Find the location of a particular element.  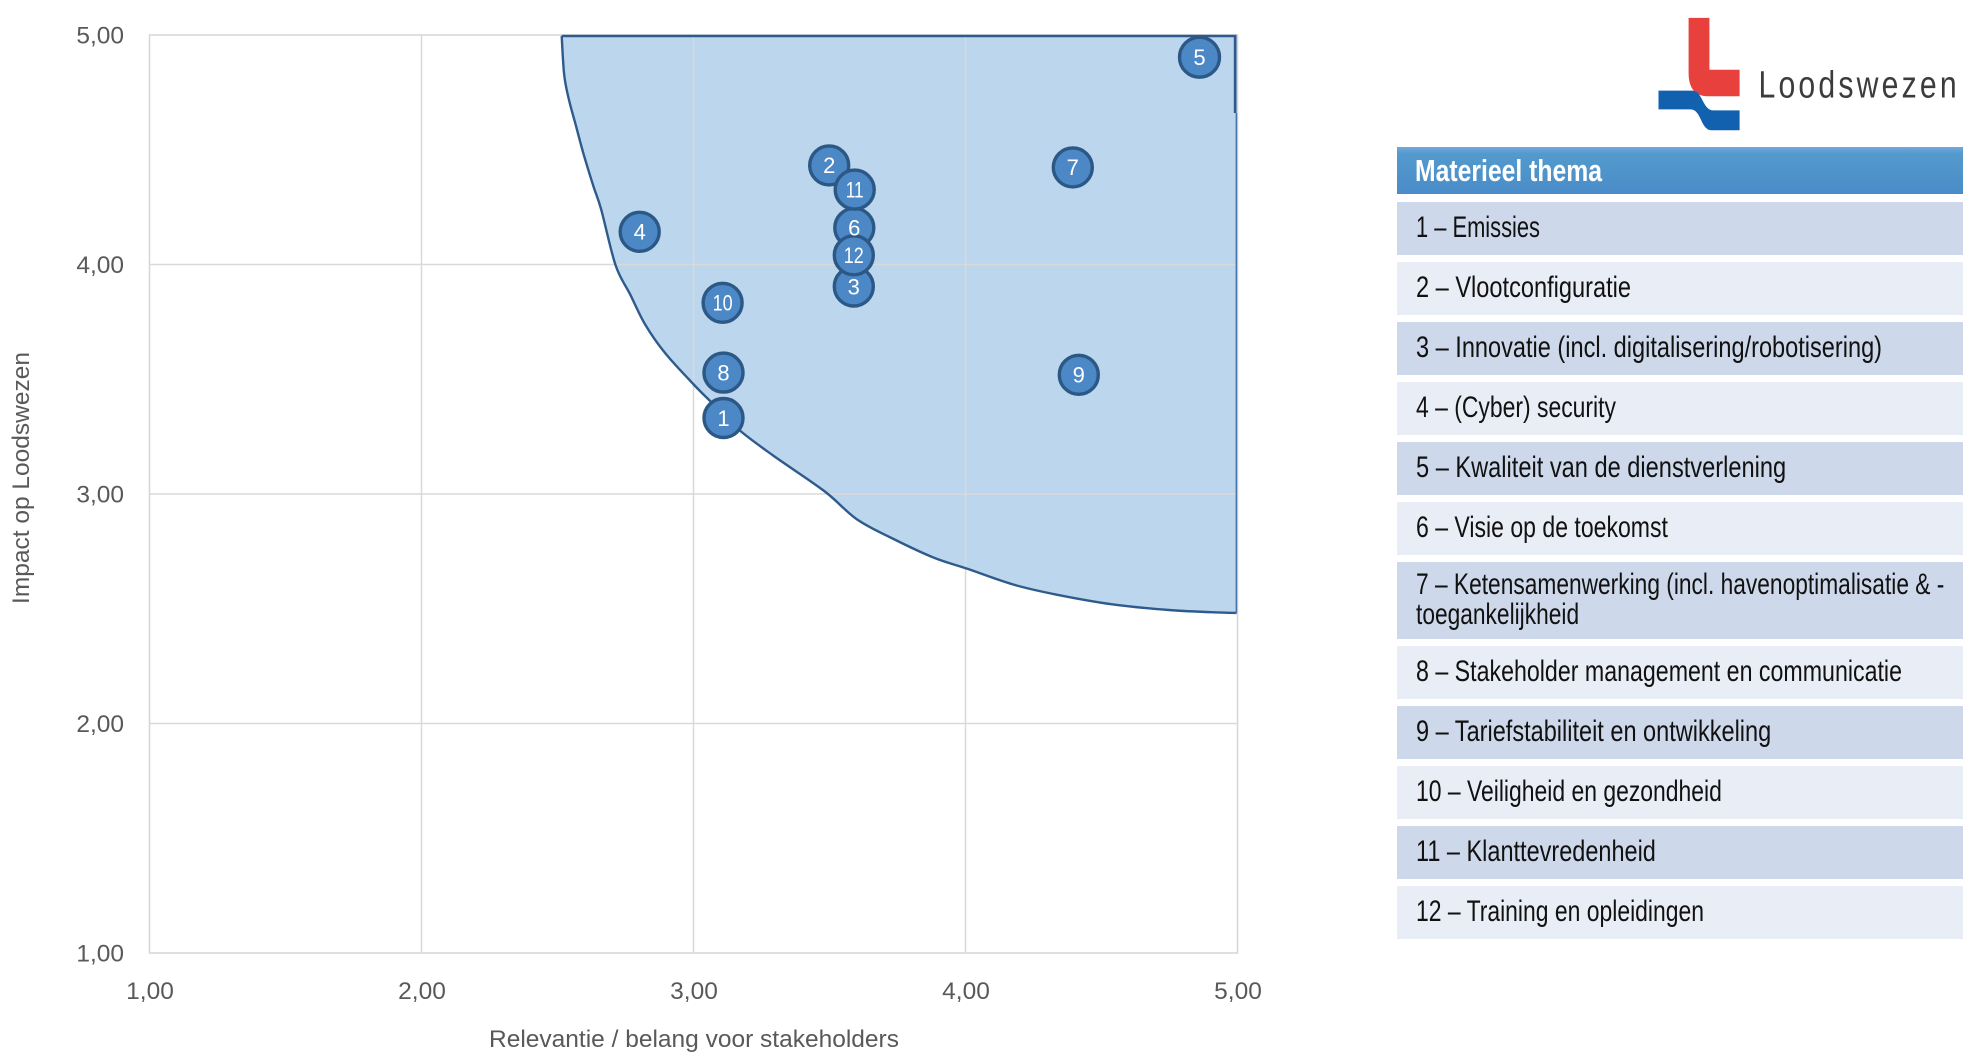

svg-text: 4 is located at coordinates (640, 232).